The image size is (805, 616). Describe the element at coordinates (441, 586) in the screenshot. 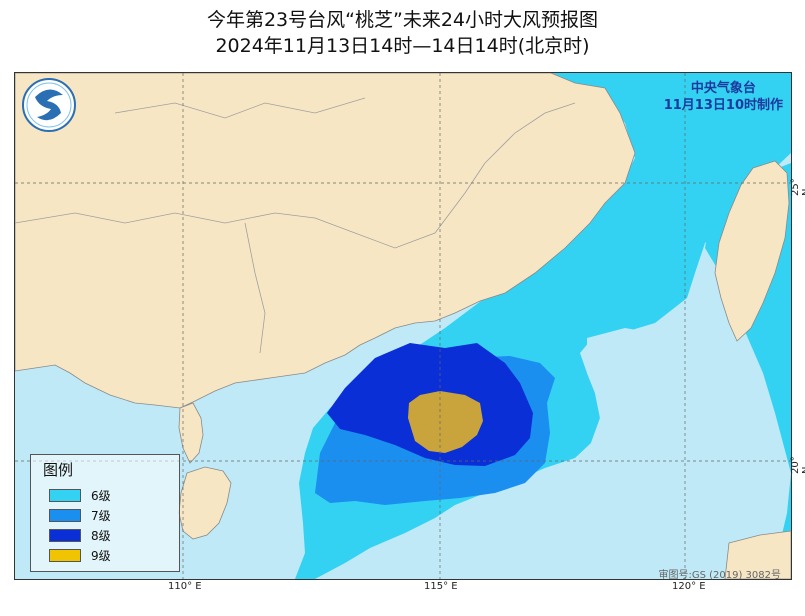

I see `lon-label-115: 115° E` at that location.